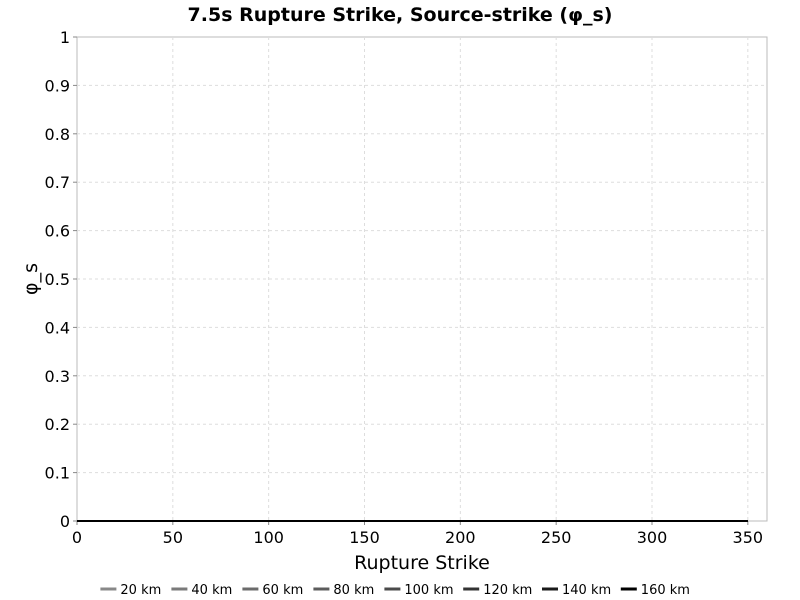 This screenshot has height=600, width=800. I want to click on y-tick-label: 0.4, so click(57, 327).